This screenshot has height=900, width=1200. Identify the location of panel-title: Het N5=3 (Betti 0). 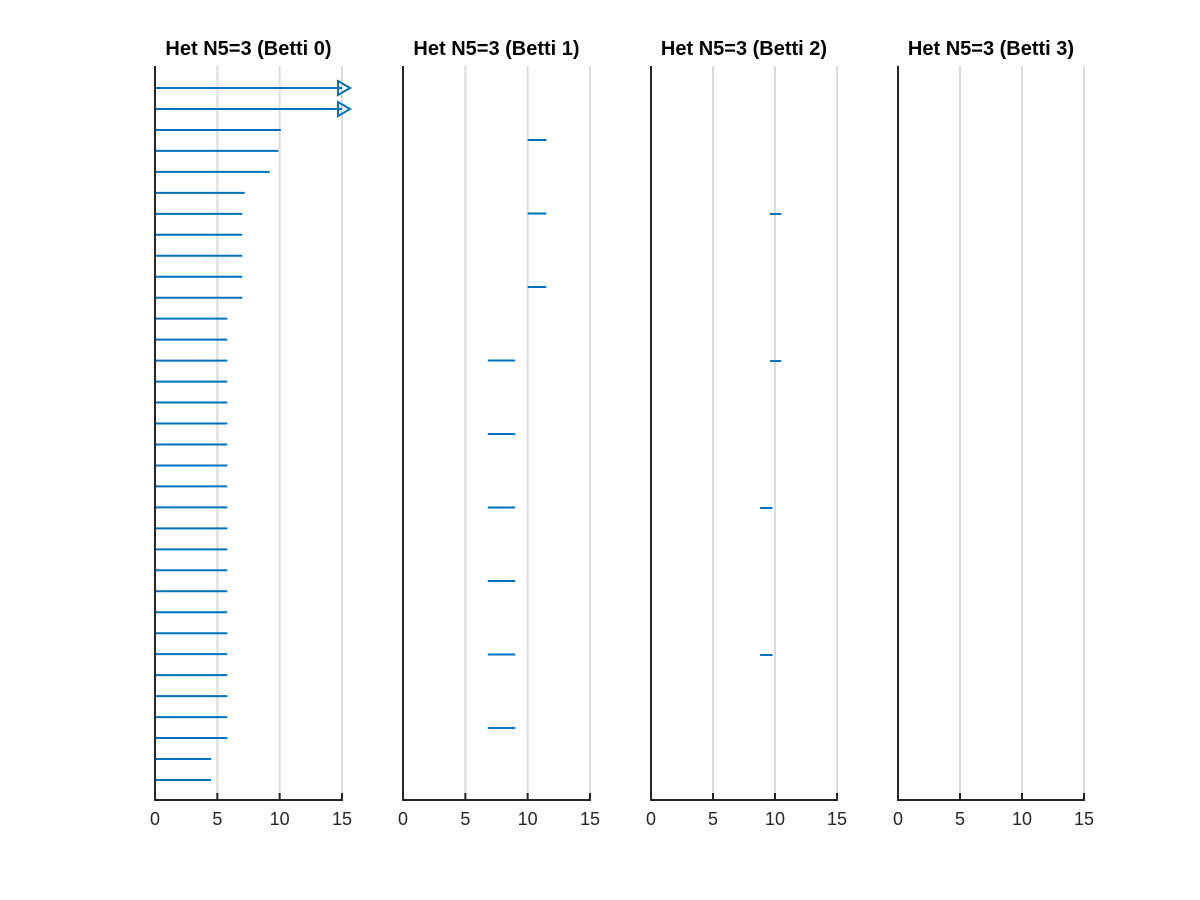
(248, 49).